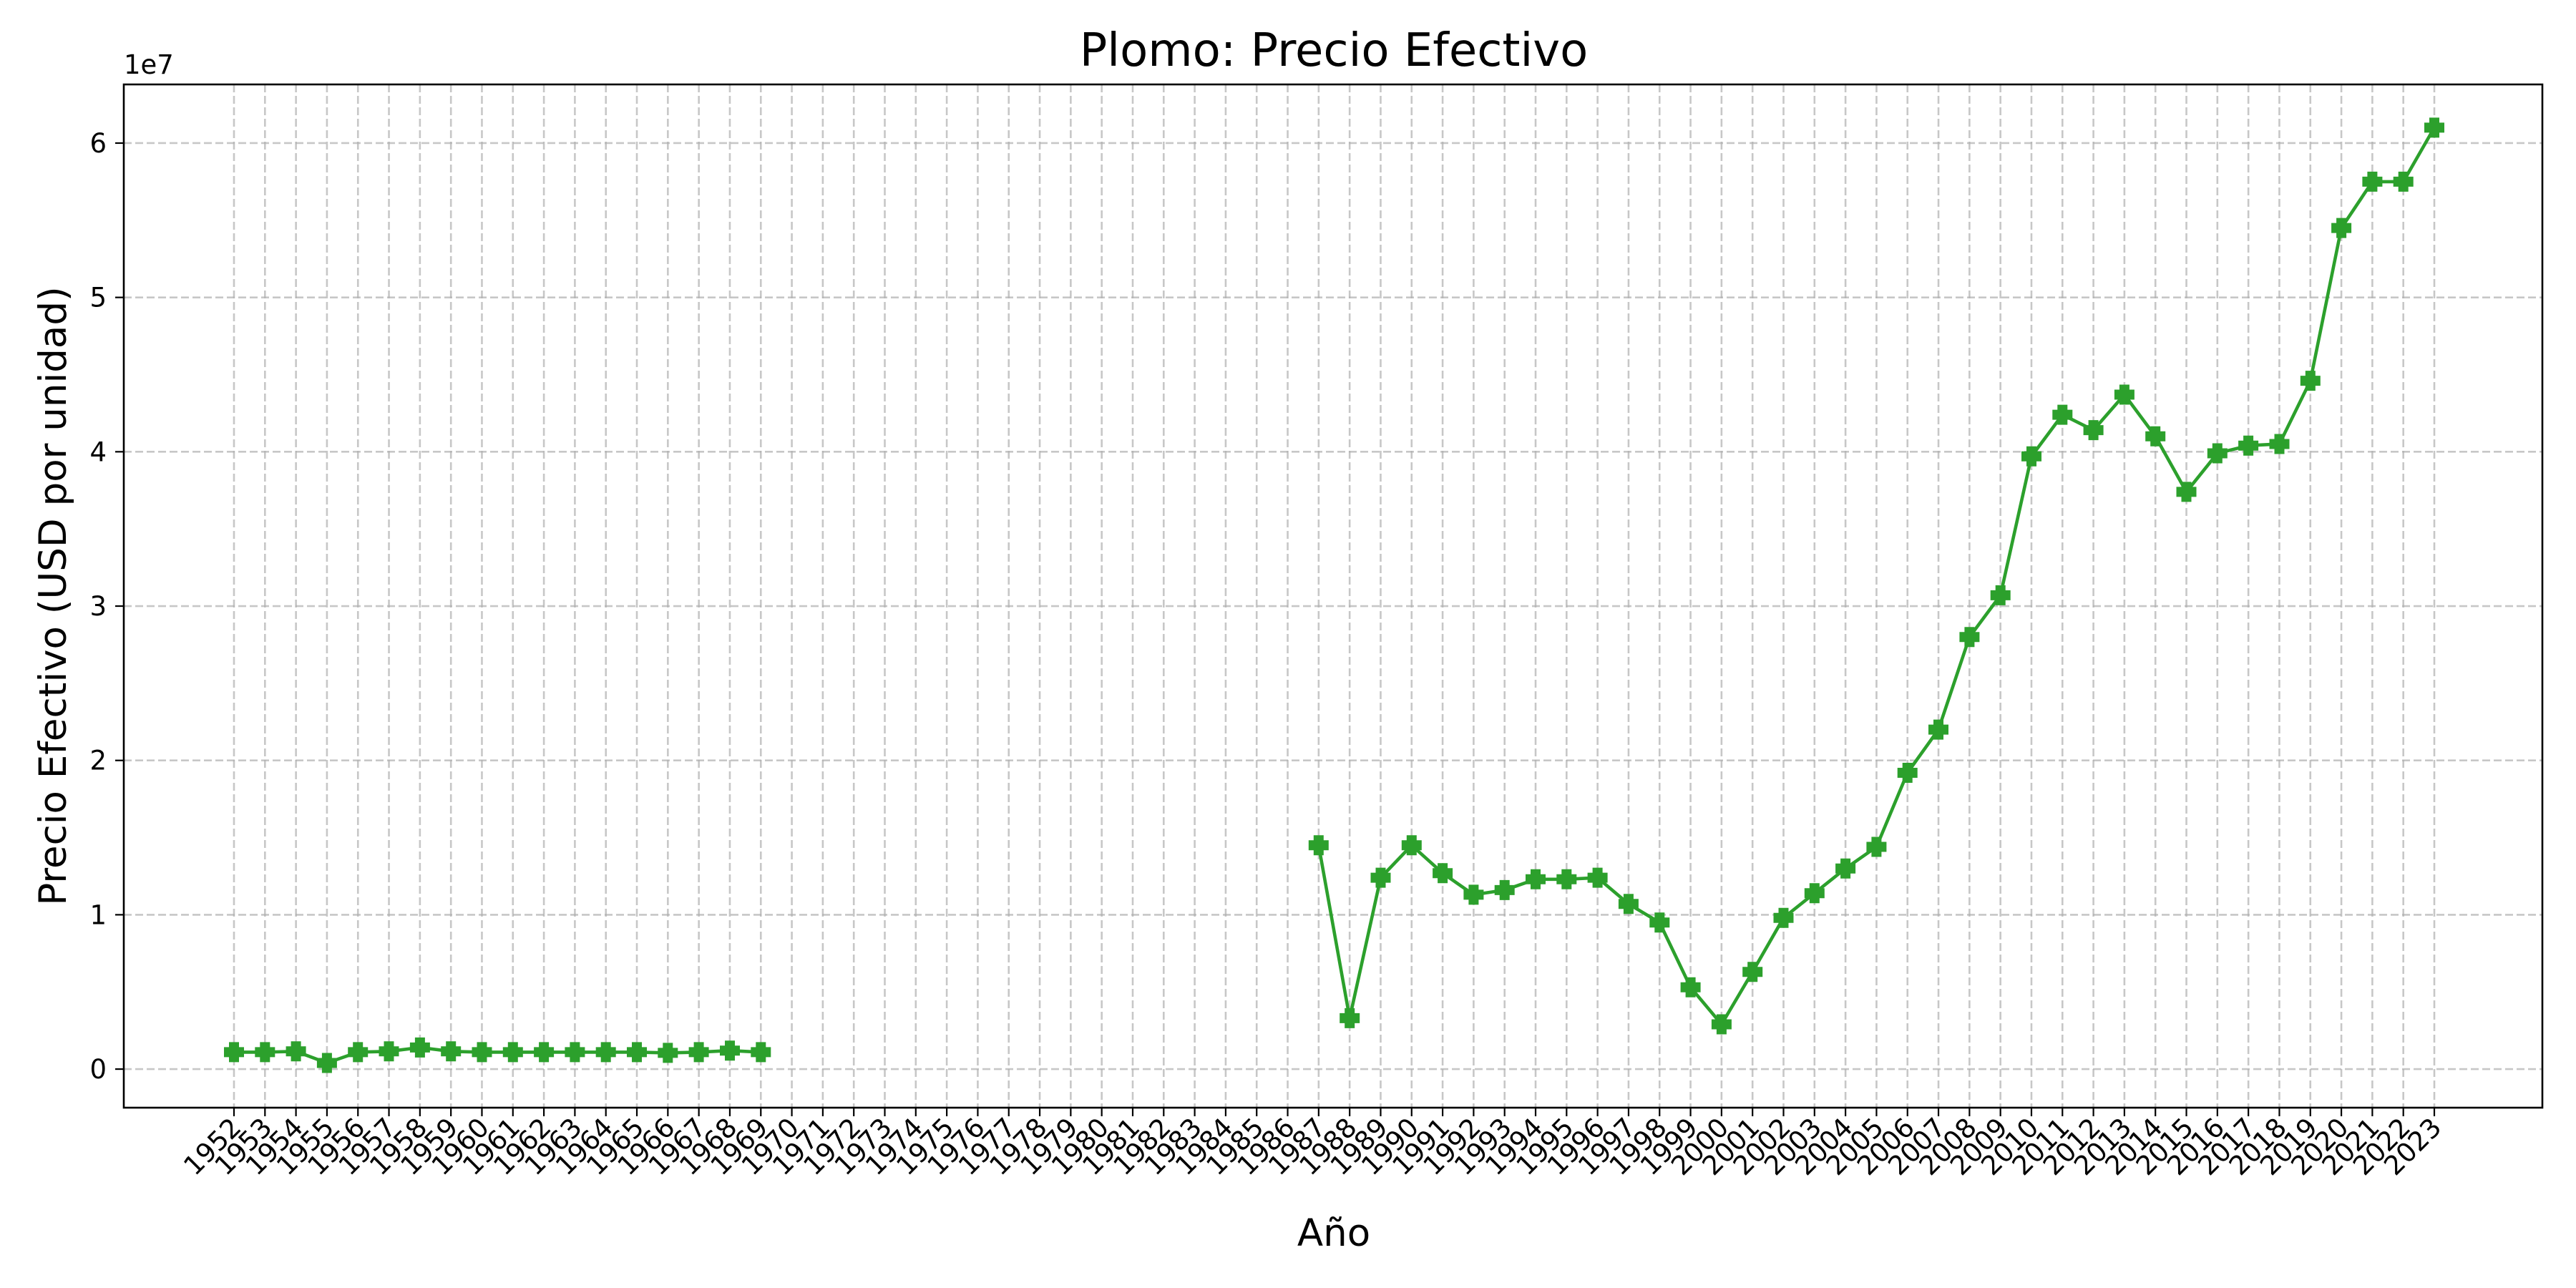 The height and width of the screenshot is (1288, 2576). I want to click on y-axis-label: Precio Efectivo (USD por unidad), so click(53, 595).